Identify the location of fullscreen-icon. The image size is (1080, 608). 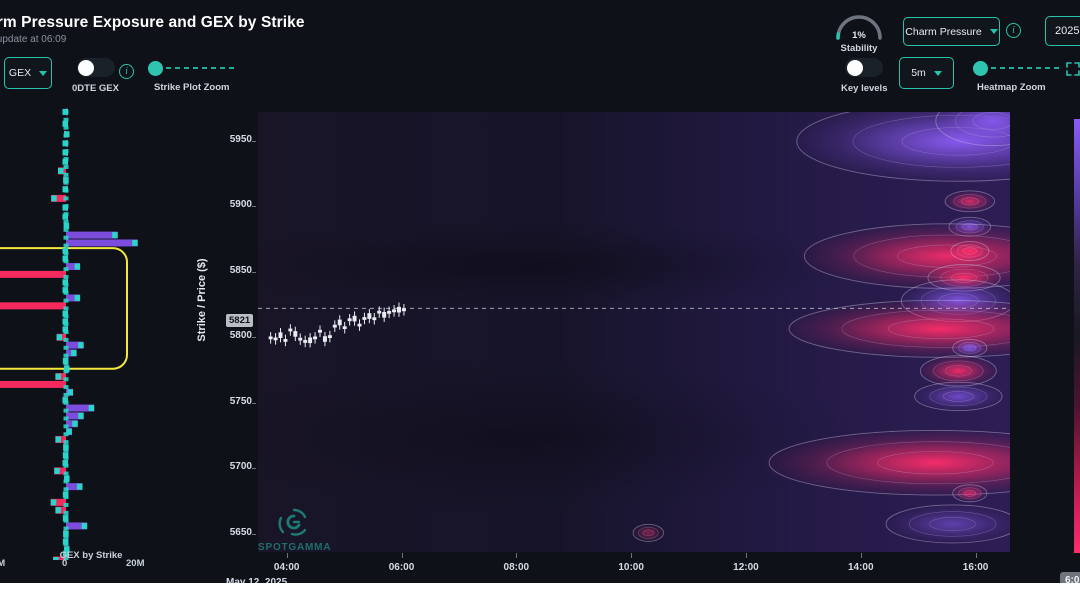
(1073, 69).